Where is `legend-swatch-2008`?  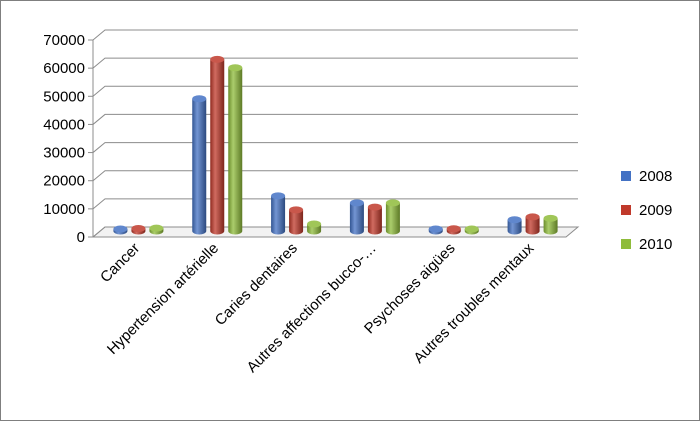 legend-swatch-2008 is located at coordinates (626, 176).